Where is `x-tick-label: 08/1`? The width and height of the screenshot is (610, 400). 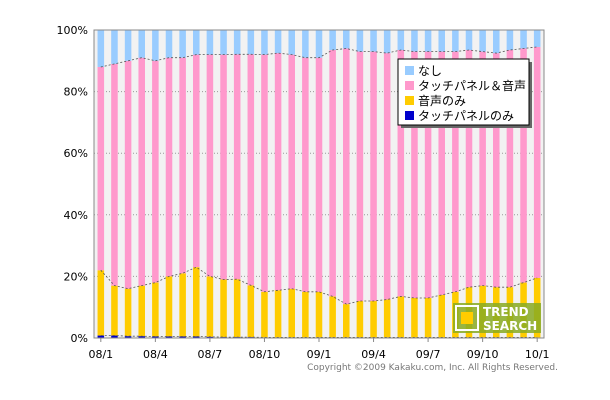
x-tick-label: 08/1 is located at coordinates (100, 354).